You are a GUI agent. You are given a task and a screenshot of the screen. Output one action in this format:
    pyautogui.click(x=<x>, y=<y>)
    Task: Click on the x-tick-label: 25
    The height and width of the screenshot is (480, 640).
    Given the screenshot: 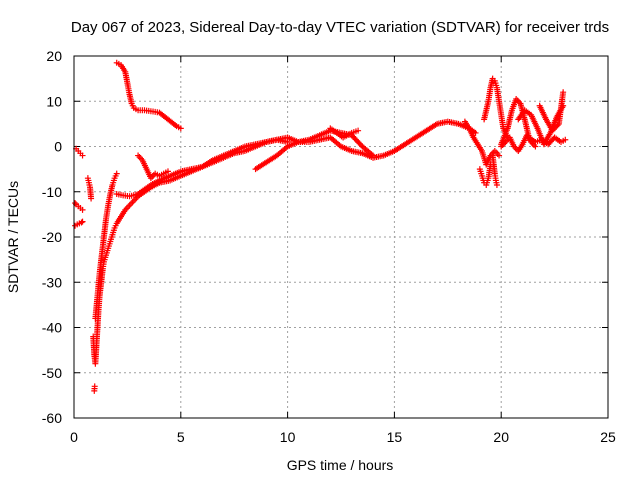 What is the action you would take?
    pyautogui.click(x=608, y=437)
    